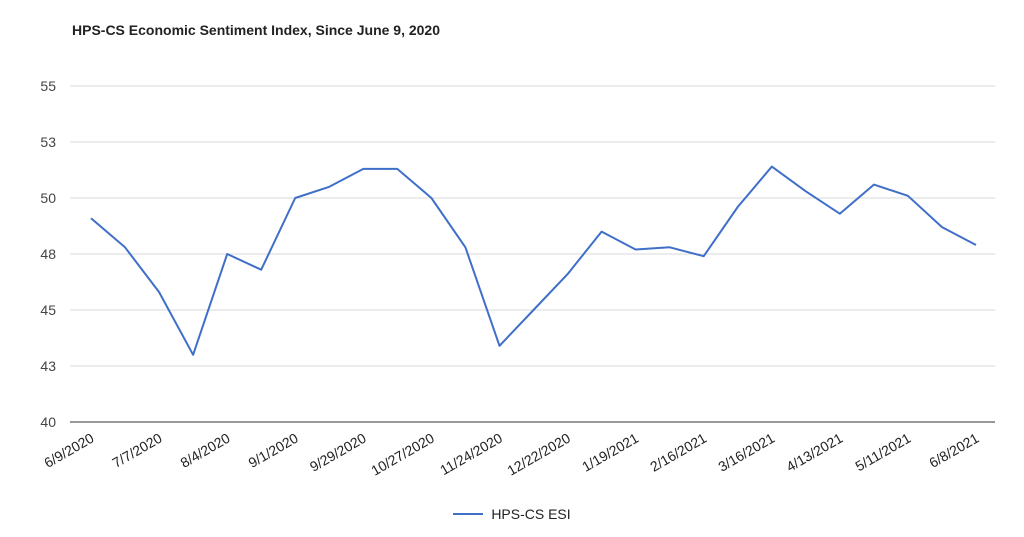 Image resolution: width=1024 pixels, height=537 pixels. I want to click on x-tick-label: 6/8/2021, so click(953, 450).